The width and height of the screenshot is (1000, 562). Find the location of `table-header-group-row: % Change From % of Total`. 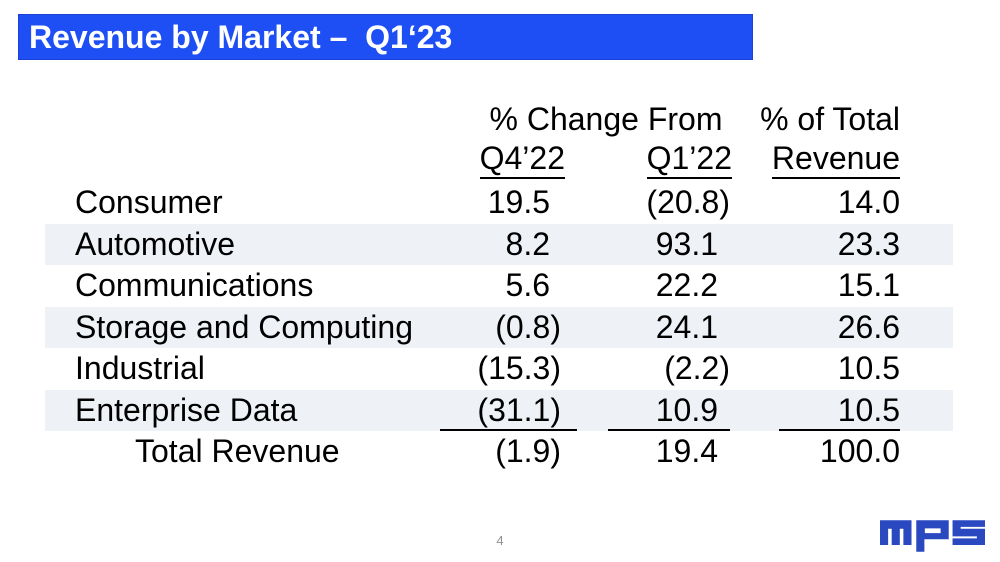

table-header-group-row: % Change From % of Total is located at coordinates (499, 119).